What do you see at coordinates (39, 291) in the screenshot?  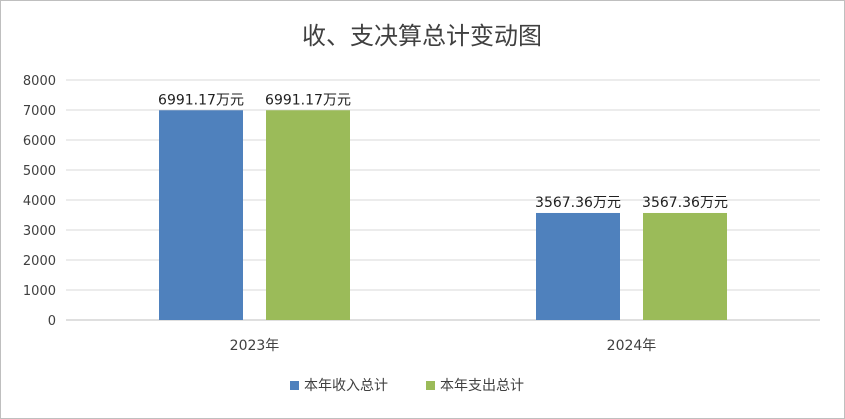 I see `y-tick-label: 1000` at bounding box center [39, 291].